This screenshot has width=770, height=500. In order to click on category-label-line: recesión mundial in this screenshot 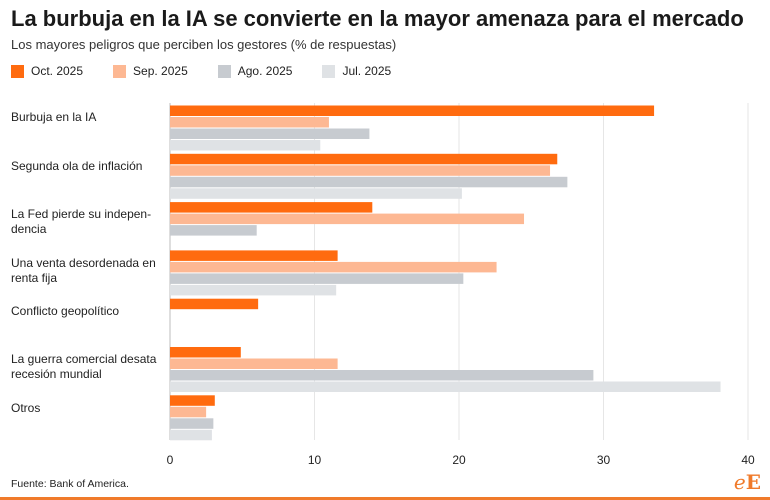, I will do `click(56, 374)`.